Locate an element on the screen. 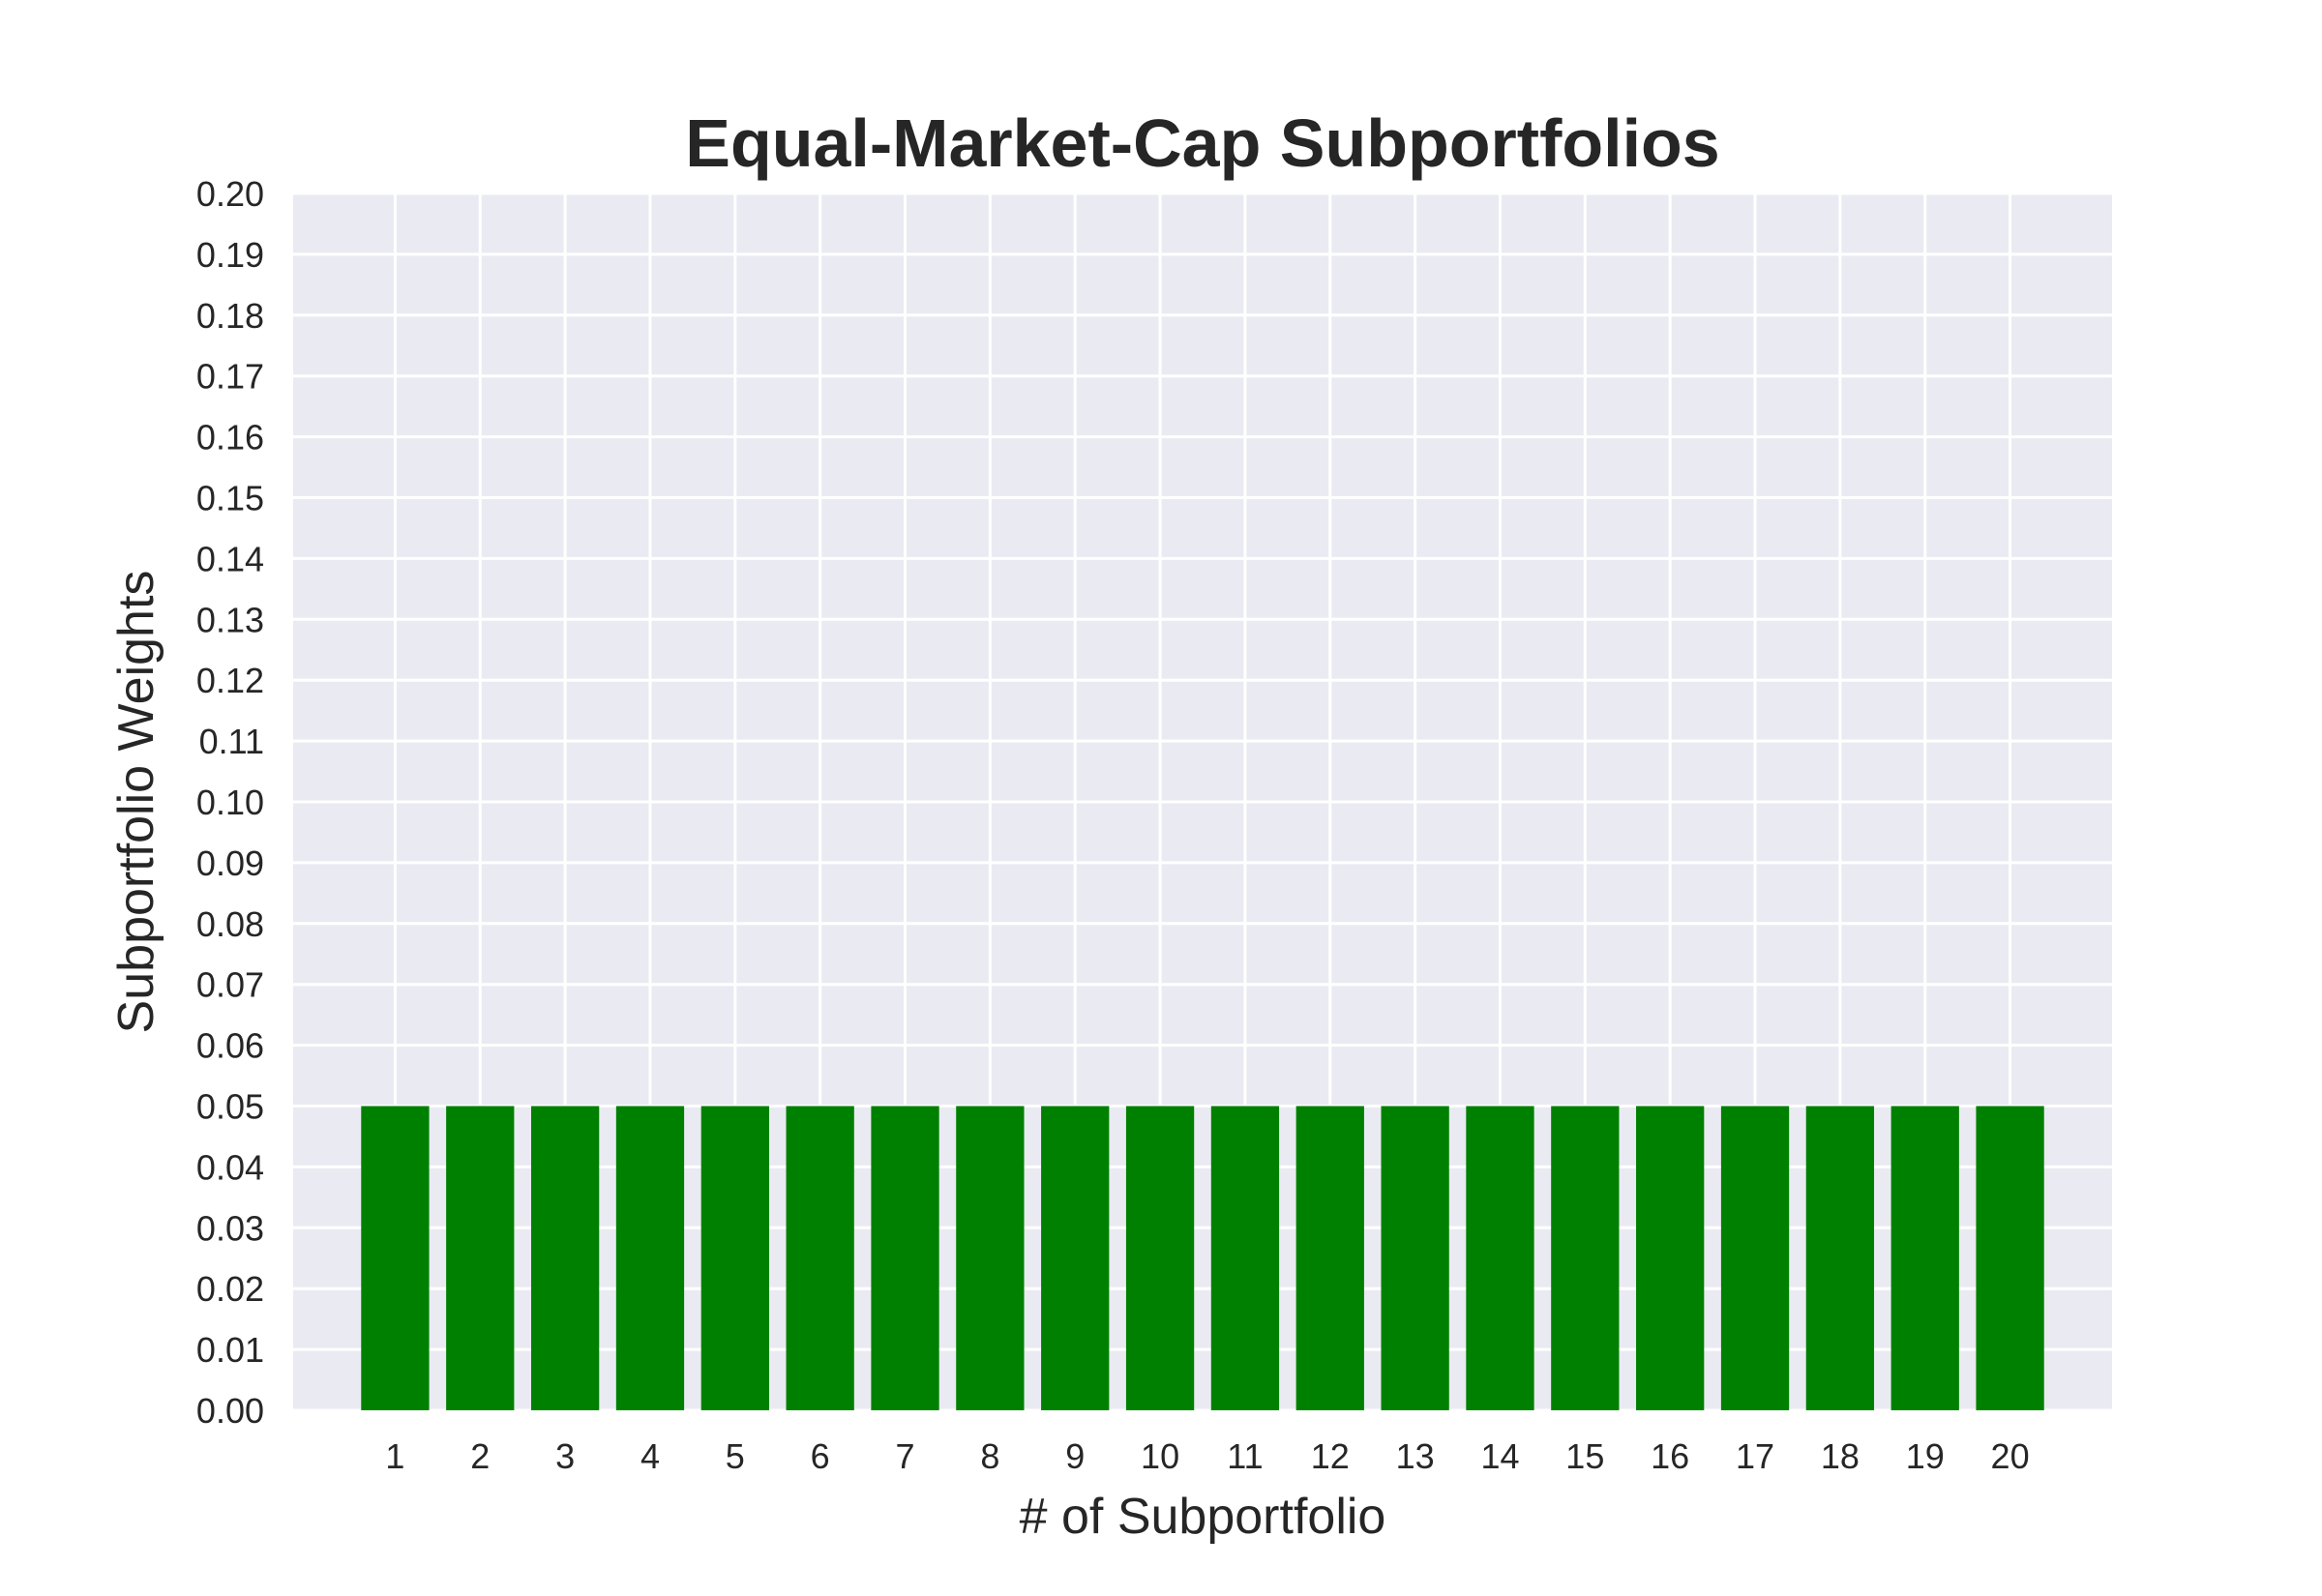  y-tick-label: 0.17 is located at coordinates (230, 377).